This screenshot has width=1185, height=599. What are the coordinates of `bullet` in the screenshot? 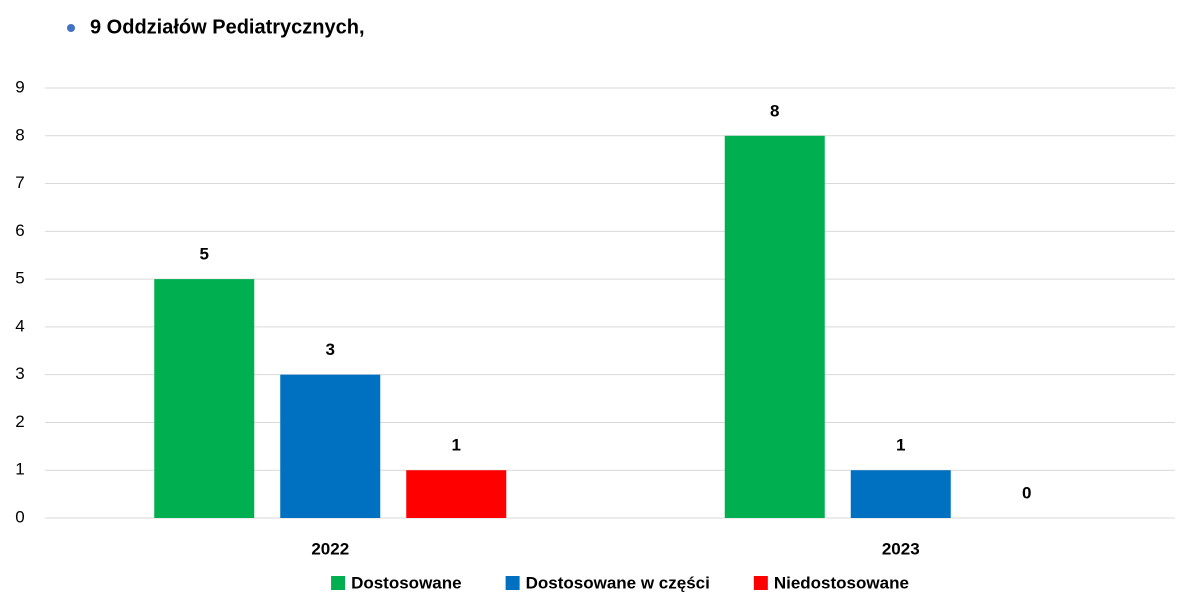 It's located at (71, 28).